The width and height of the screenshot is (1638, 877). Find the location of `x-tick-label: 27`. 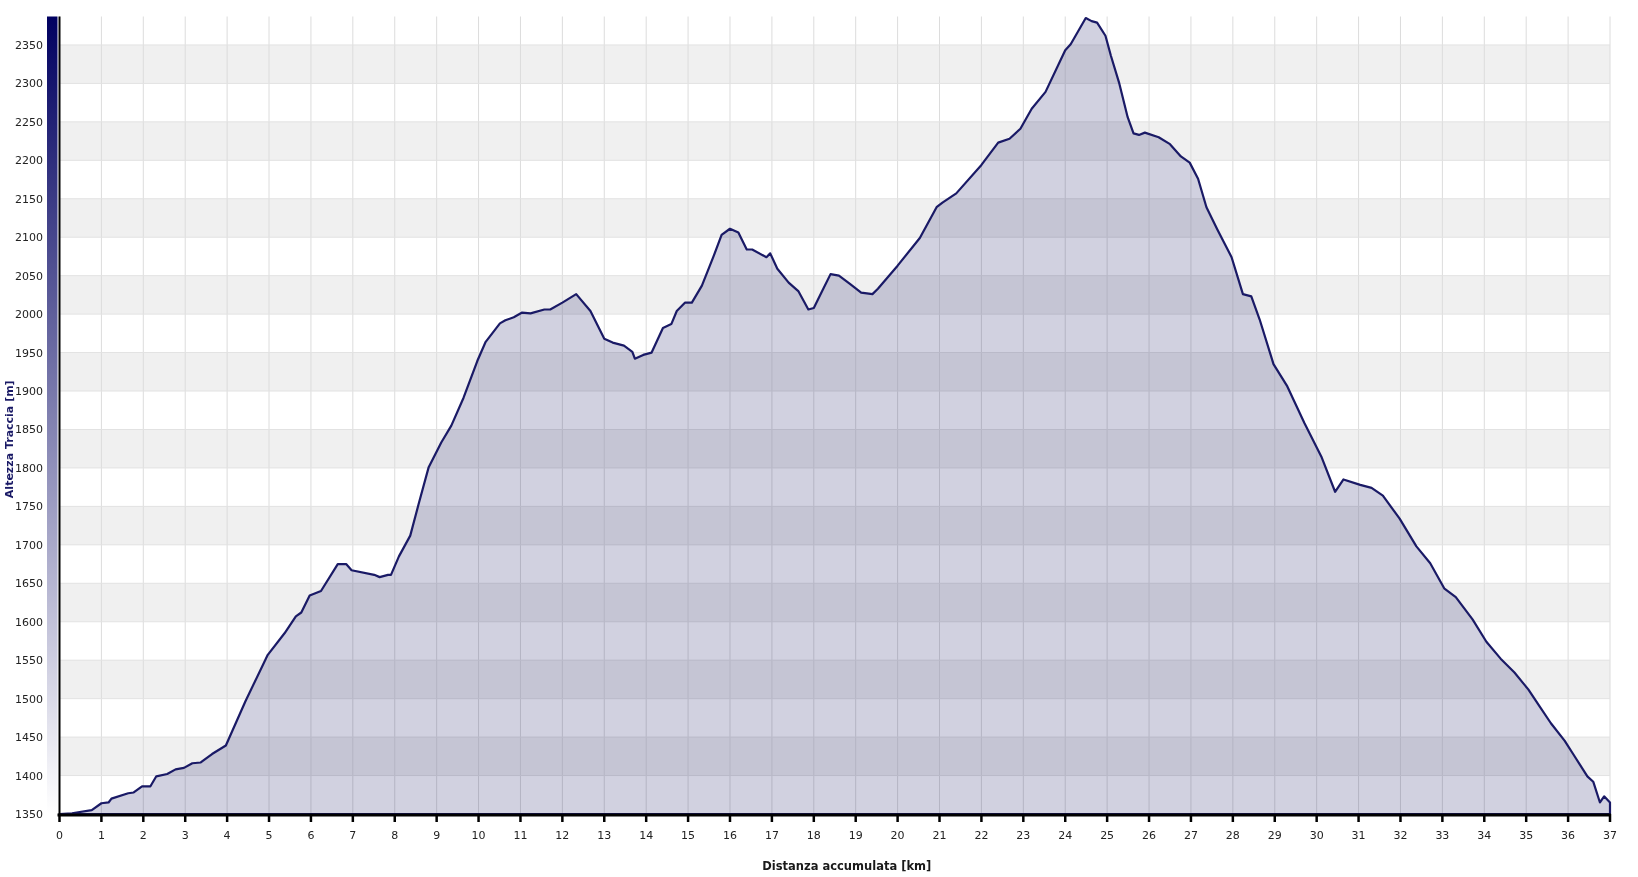

x-tick-label: 27 is located at coordinates (1190, 835).